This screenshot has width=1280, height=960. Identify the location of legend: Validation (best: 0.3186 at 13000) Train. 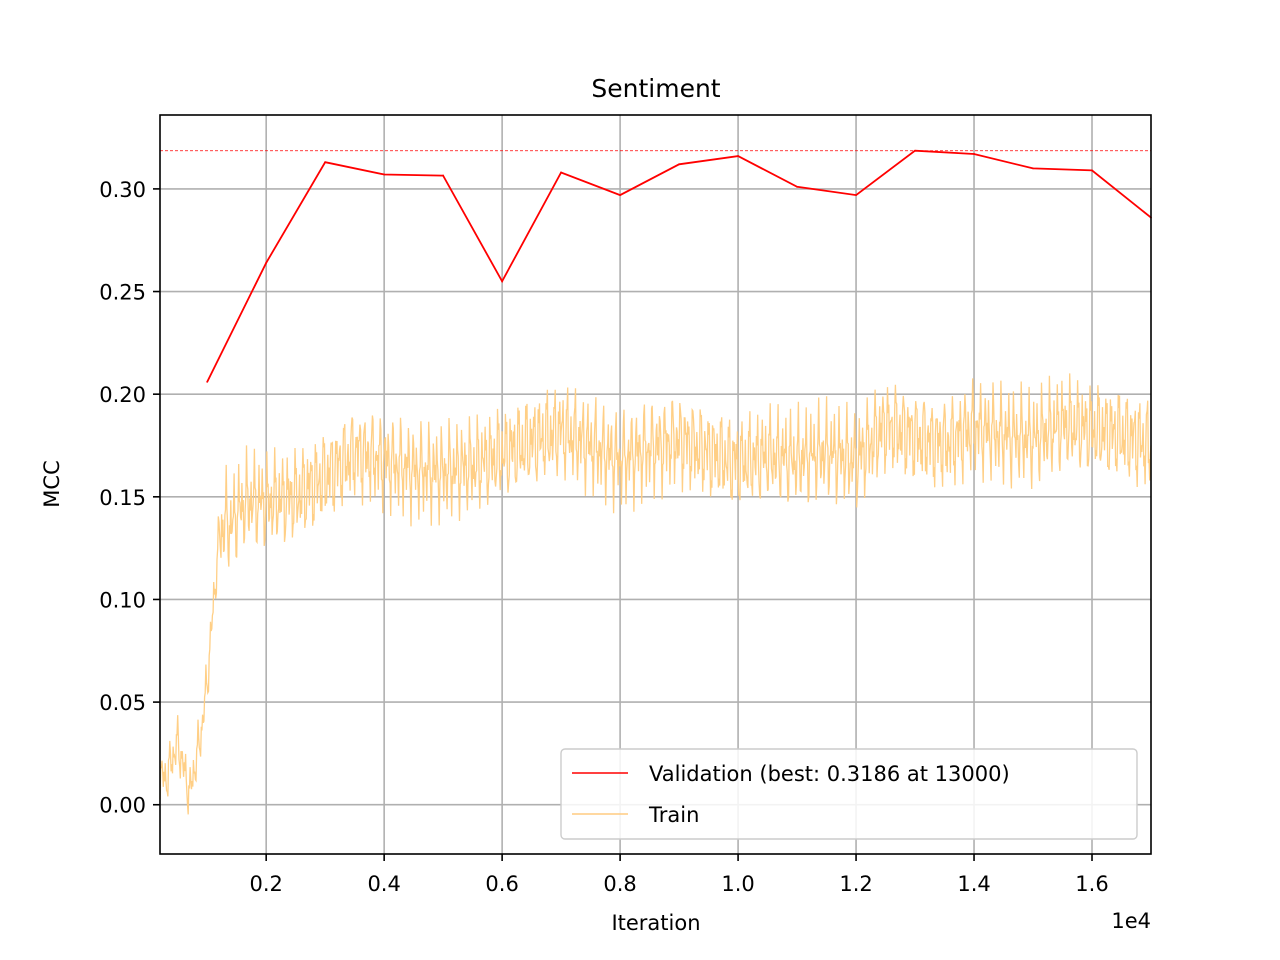
(849, 794).